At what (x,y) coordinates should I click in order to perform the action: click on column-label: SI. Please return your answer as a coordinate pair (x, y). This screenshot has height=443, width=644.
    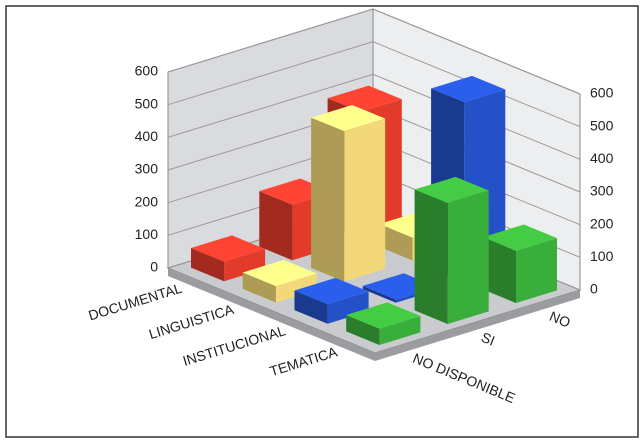
    Looking at the image, I should click on (488, 339).